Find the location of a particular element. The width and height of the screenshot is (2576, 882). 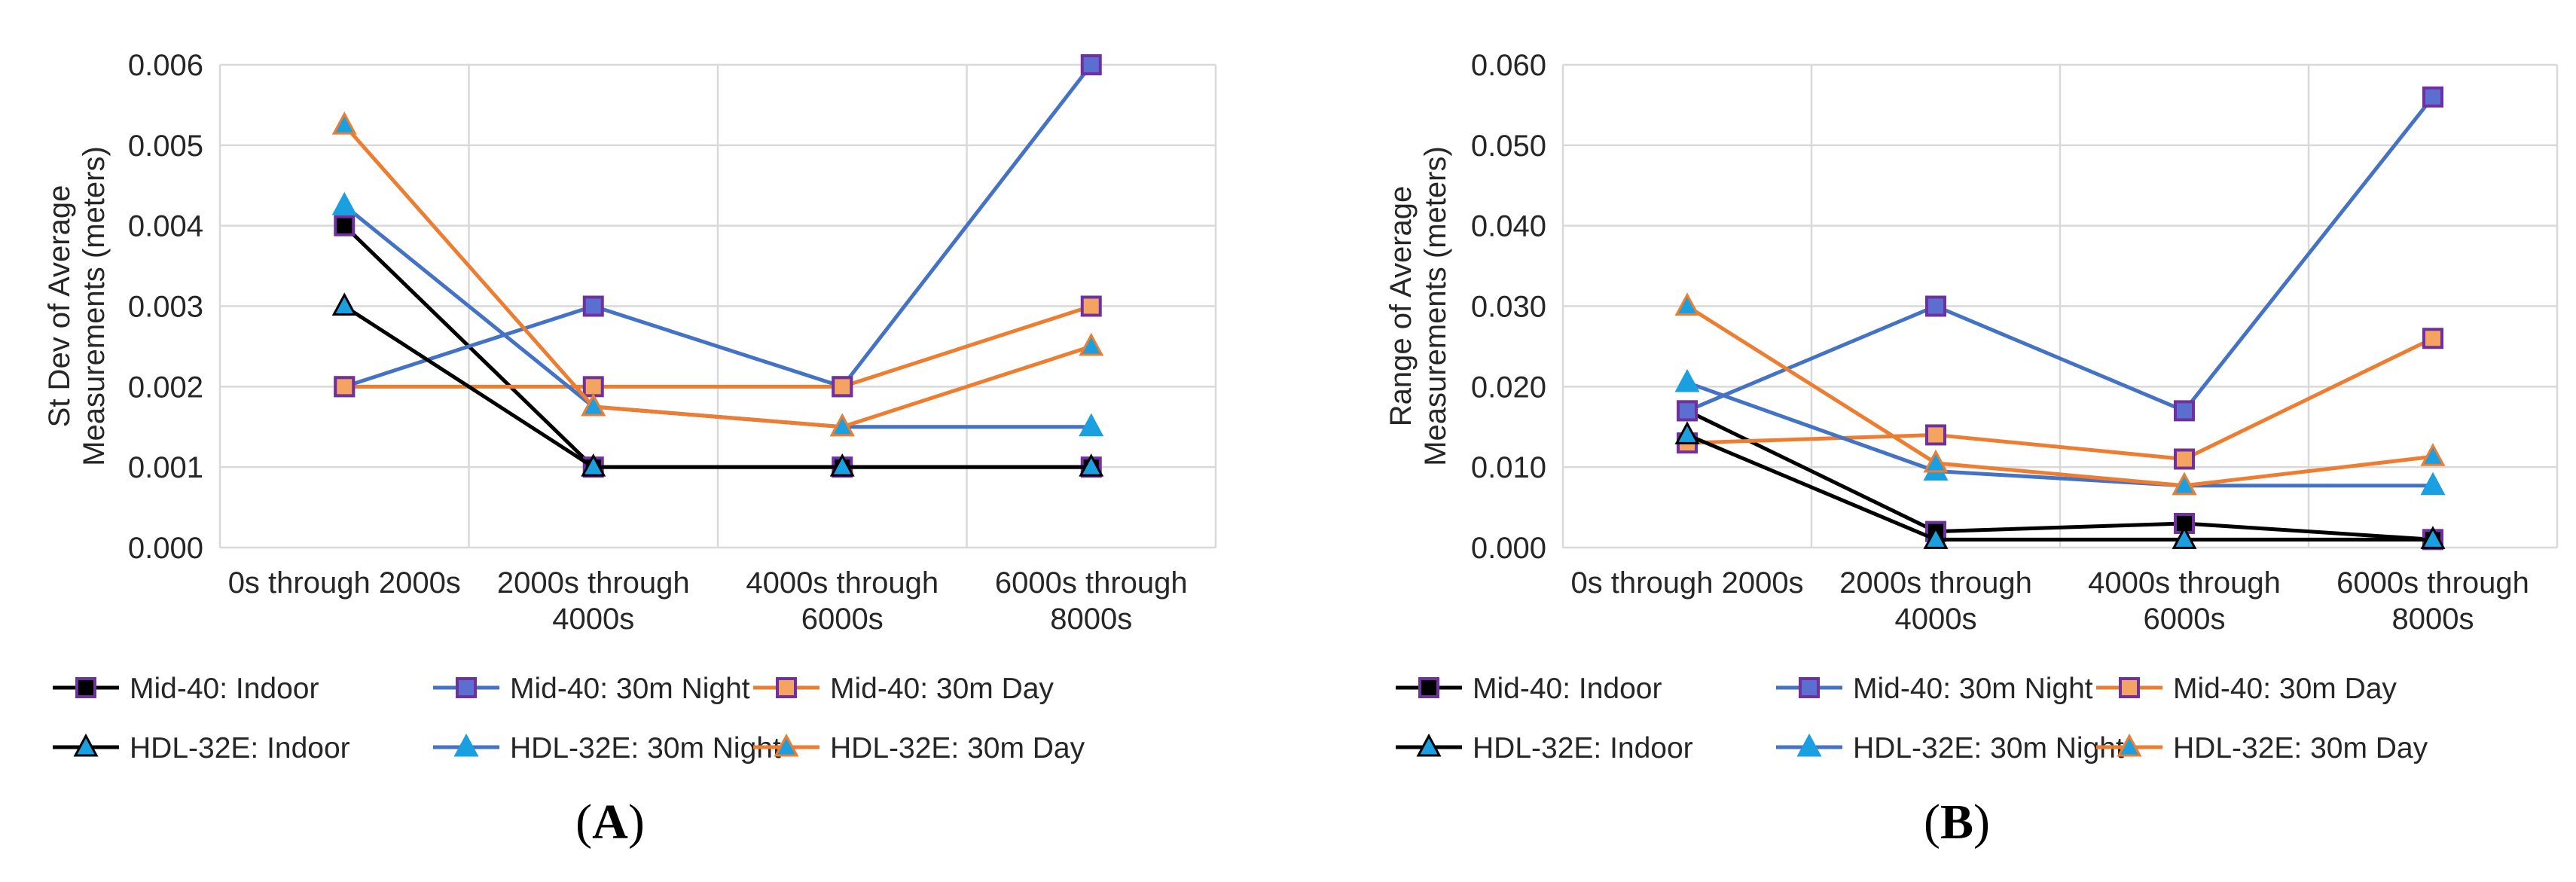

y-tick-label: 0.030 is located at coordinates (1509, 308).